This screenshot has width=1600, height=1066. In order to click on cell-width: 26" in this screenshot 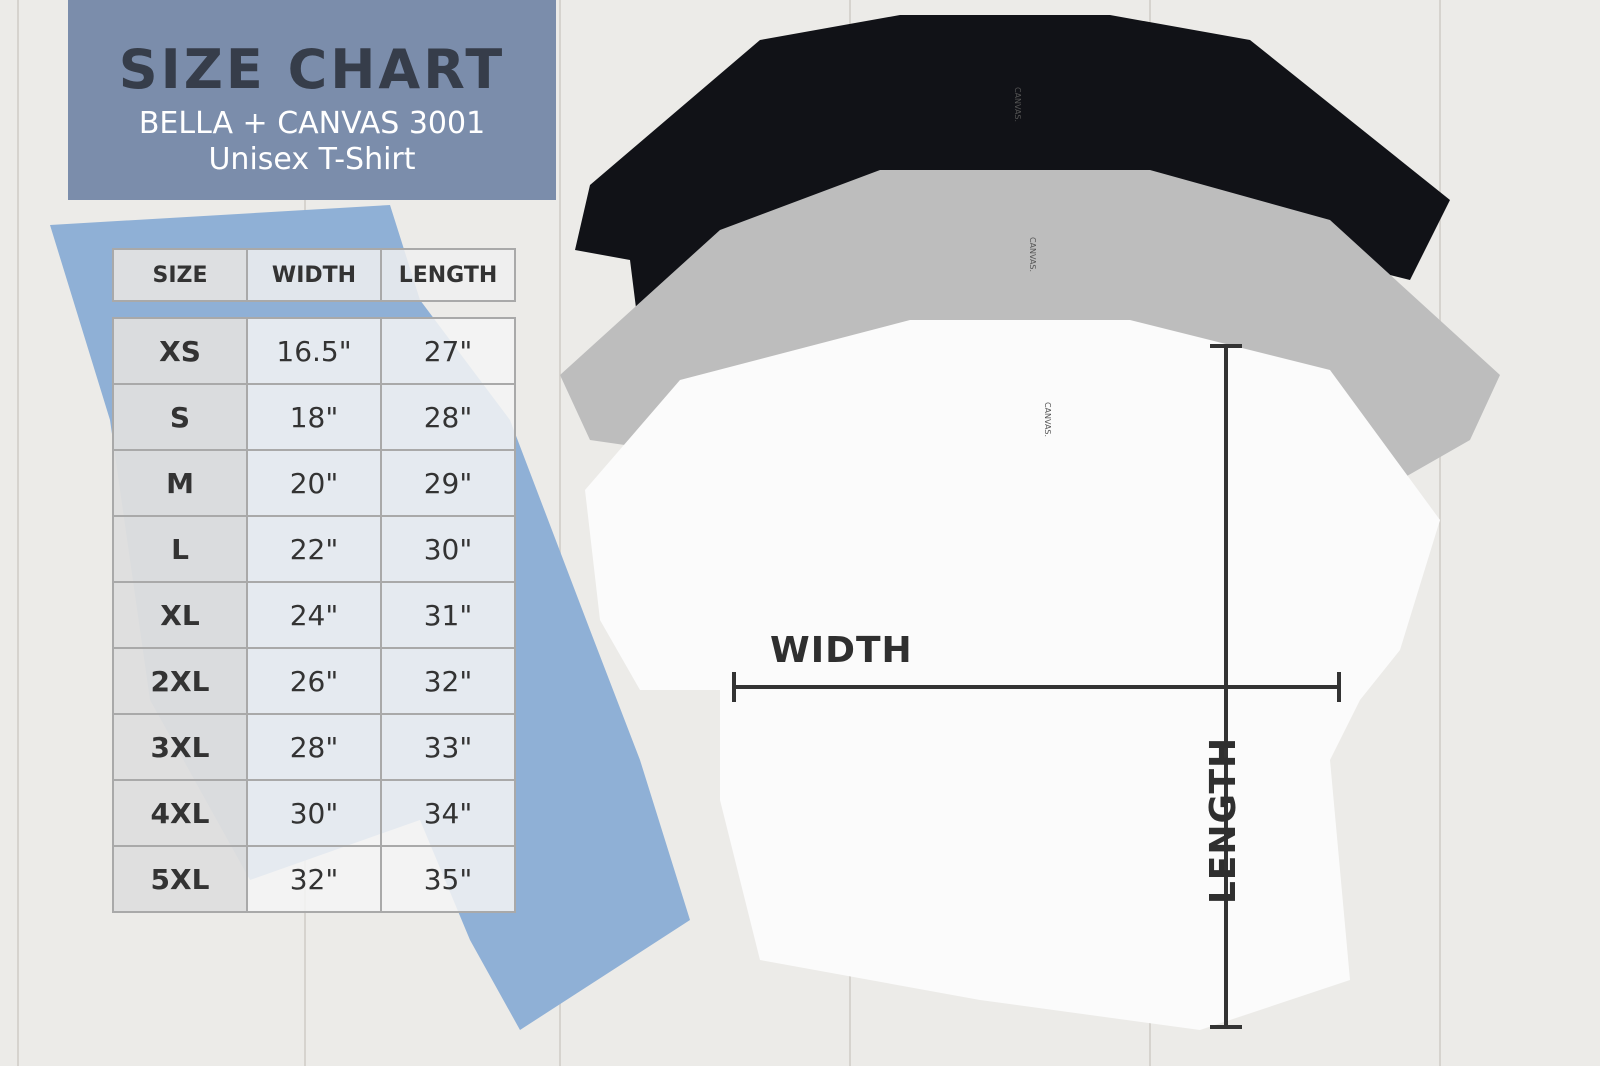, I will do `click(314, 681)`.